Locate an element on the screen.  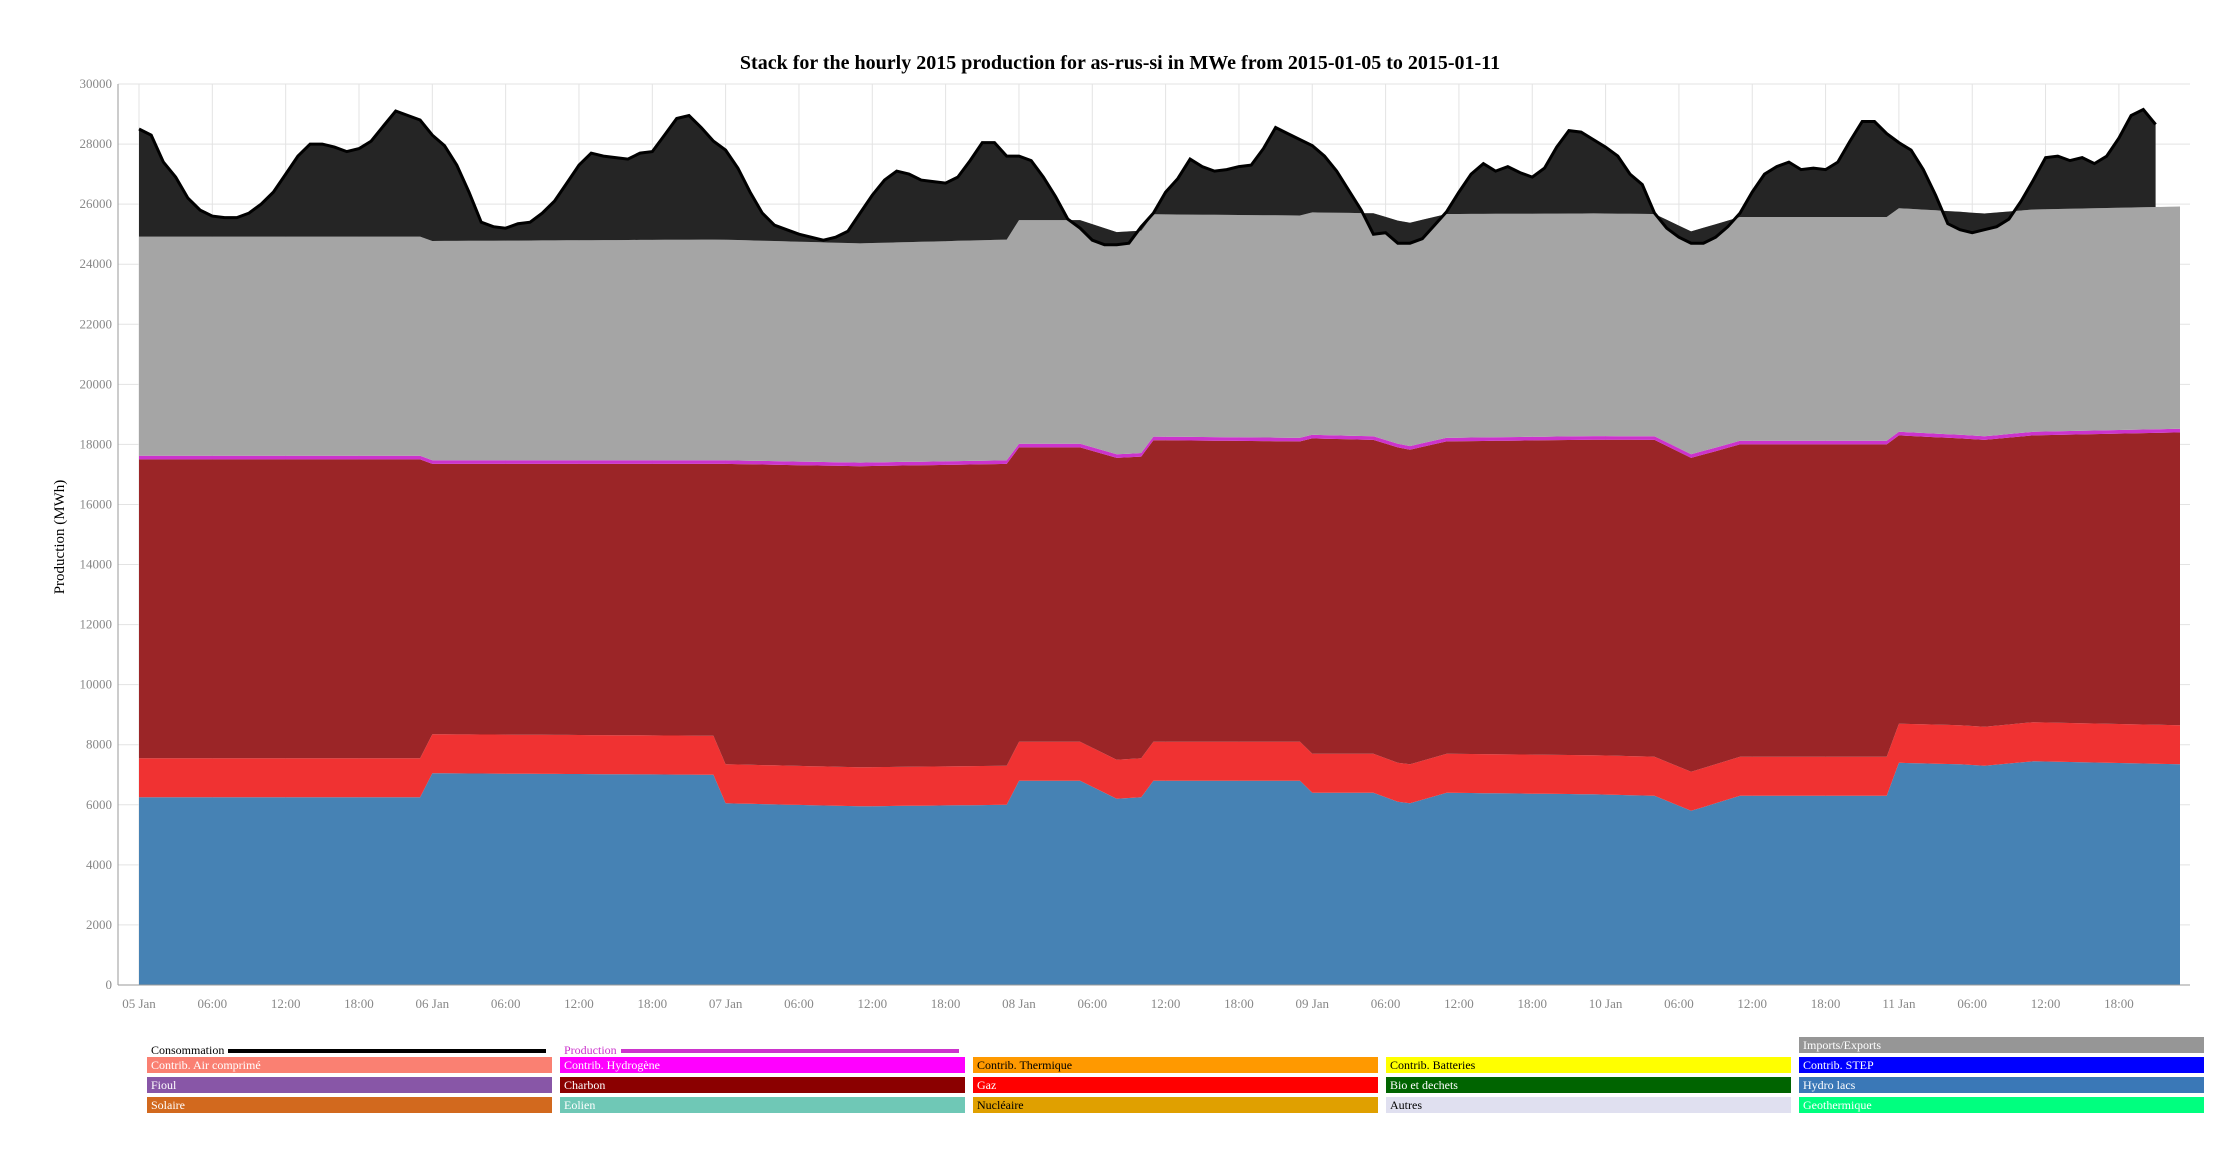
y-tick-label: 16000 is located at coordinates (96, 503).